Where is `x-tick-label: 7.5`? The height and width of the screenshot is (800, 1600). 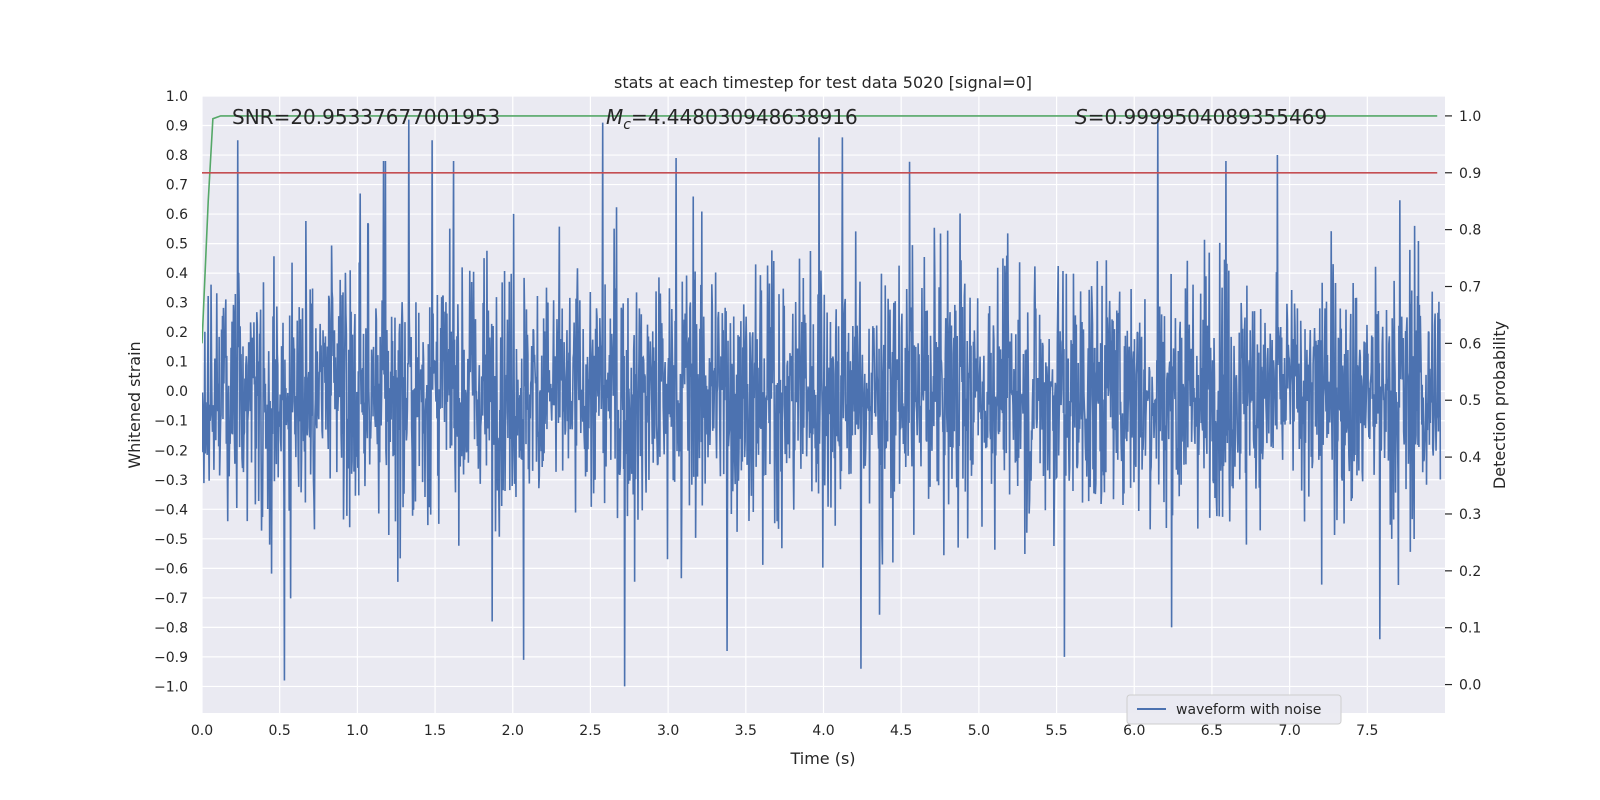
x-tick-label: 7.5 is located at coordinates (1367, 731).